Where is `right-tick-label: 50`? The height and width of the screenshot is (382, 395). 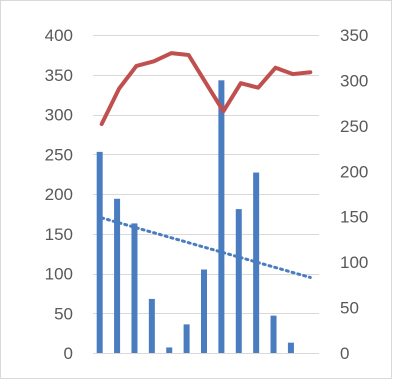 right-tick-label: 50 is located at coordinates (349, 308).